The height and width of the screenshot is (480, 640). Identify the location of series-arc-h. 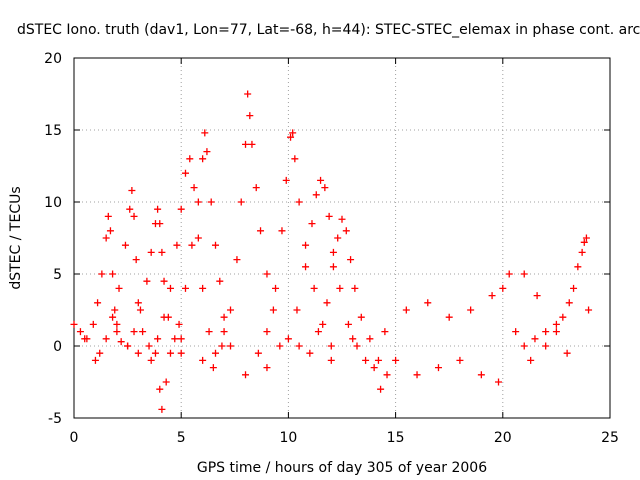
(327, 270).